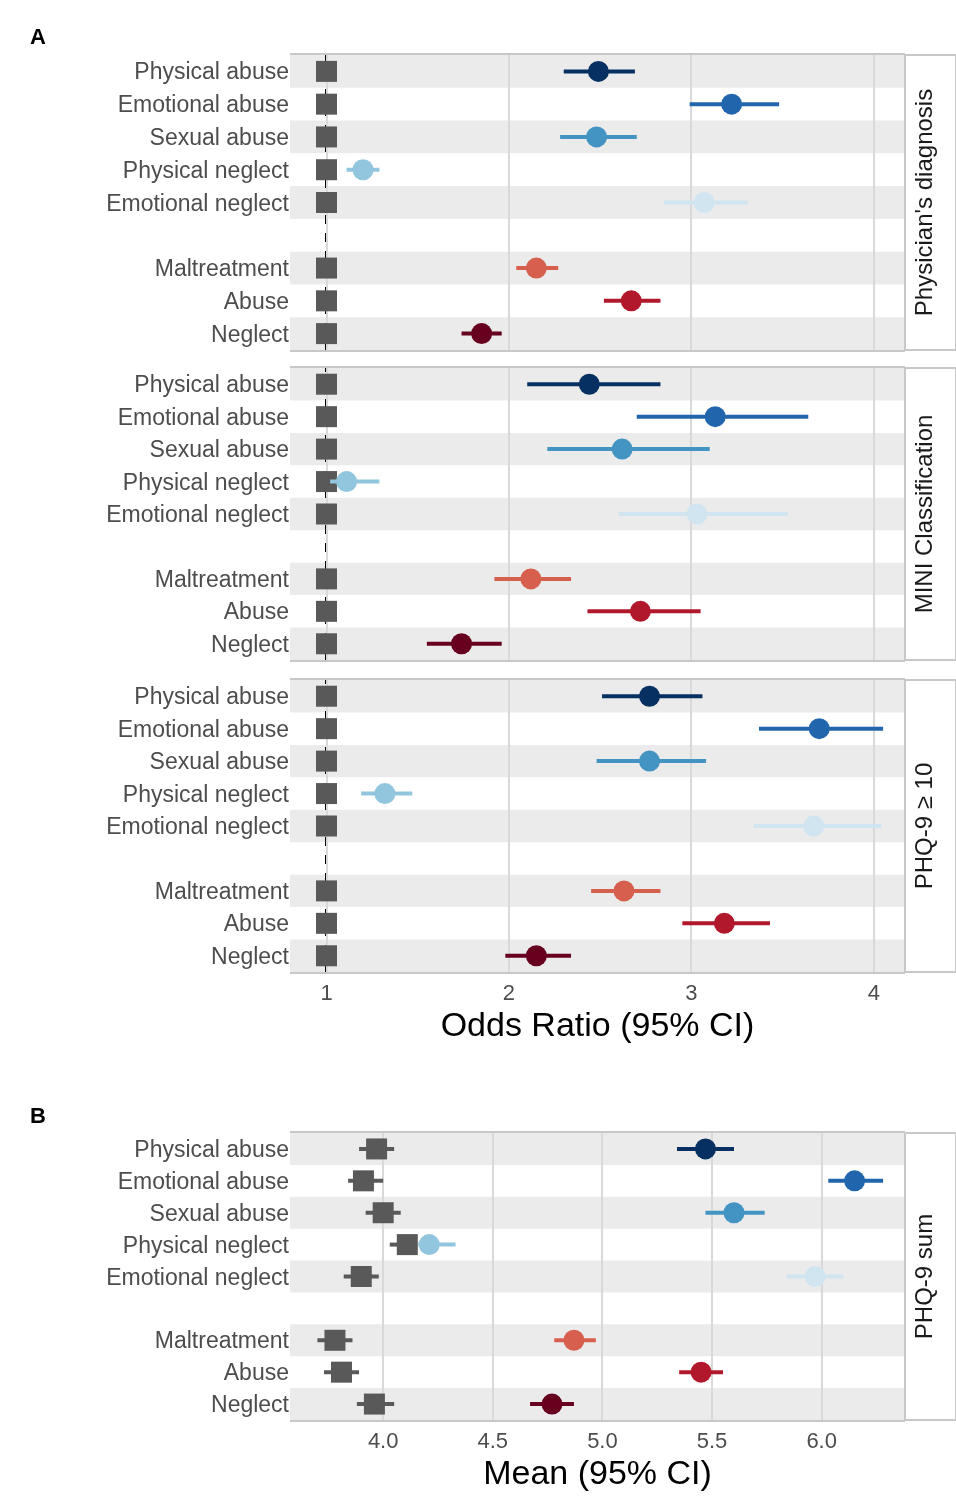 The image size is (956, 1506). I want to click on x-tick-label: 4, so click(874, 993).